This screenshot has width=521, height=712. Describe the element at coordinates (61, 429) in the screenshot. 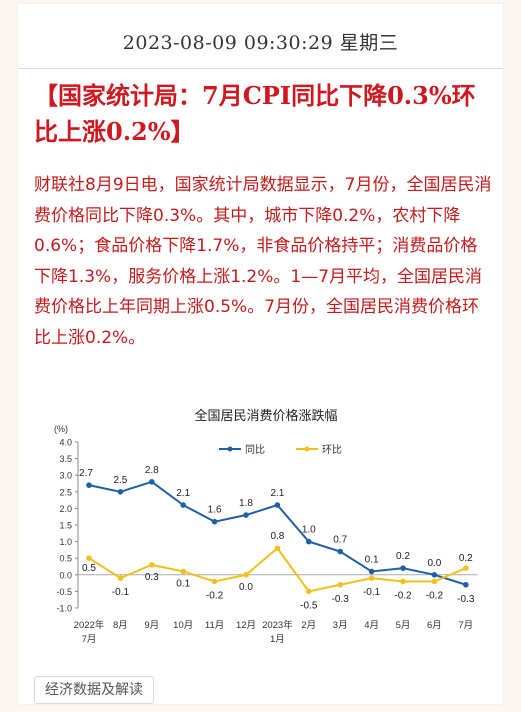

I see `chart-unit-label: (%)` at that location.